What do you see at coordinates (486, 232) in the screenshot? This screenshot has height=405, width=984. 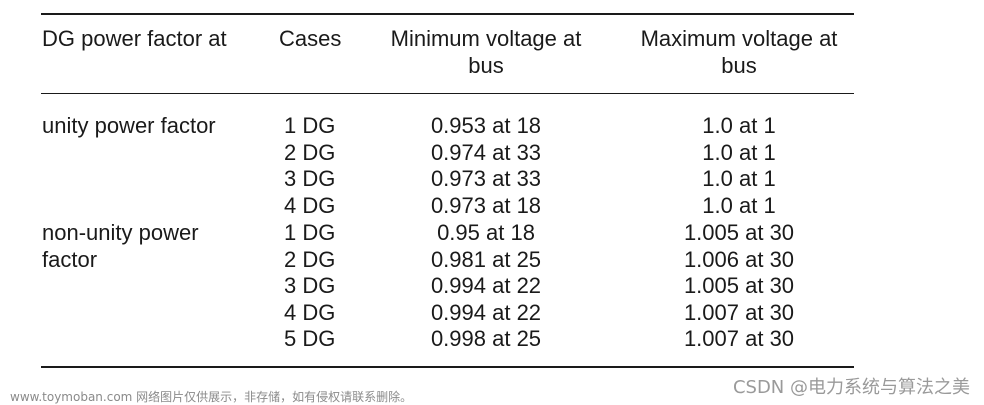 I see `table-cell-min: 0.95 at 18` at bounding box center [486, 232].